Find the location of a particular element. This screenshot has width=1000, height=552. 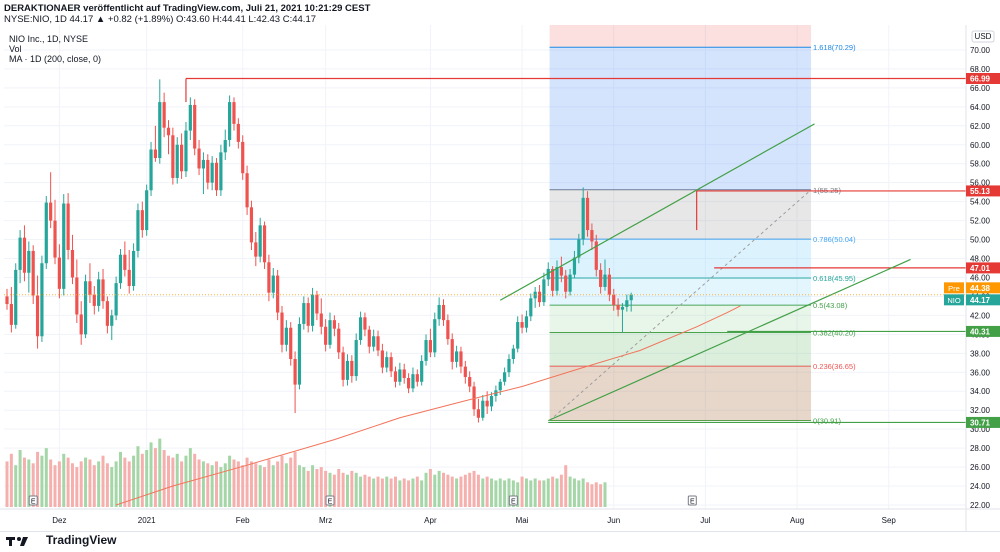

time-axis: Dez 2021 Feb Mrz Apr Mai Jun Jul Aug Sep E E E E is located at coordinates (500, 510).